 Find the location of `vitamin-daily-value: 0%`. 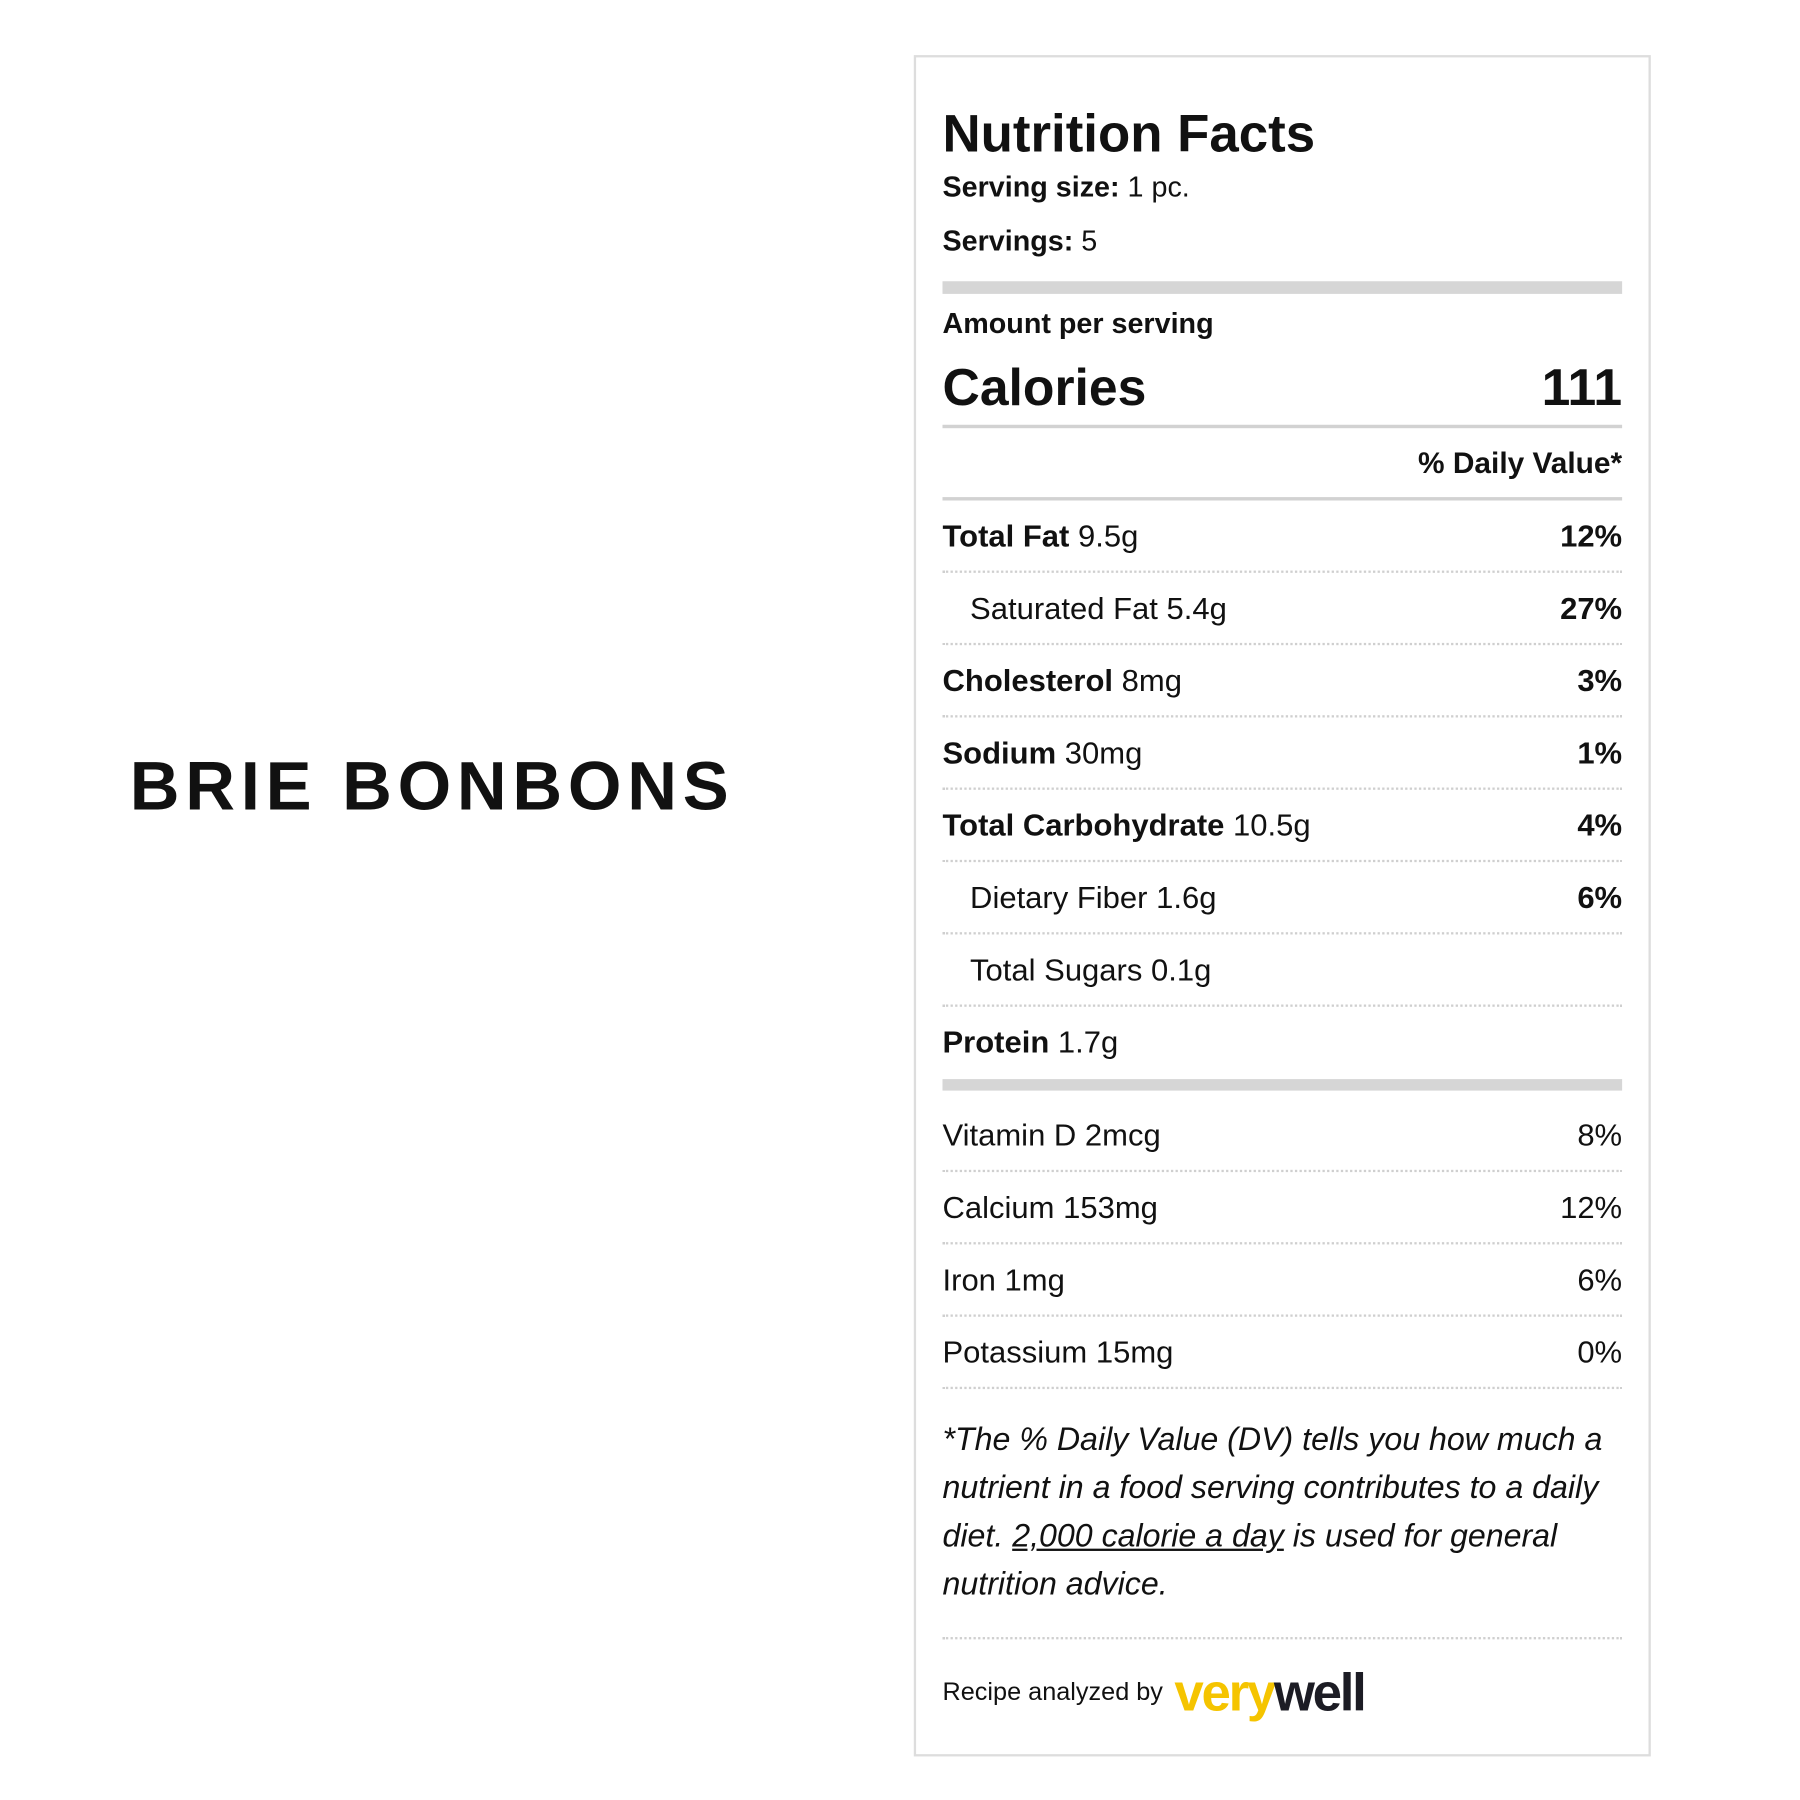

vitamin-daily-value: 0% is located at coordinates (1600, 1352).